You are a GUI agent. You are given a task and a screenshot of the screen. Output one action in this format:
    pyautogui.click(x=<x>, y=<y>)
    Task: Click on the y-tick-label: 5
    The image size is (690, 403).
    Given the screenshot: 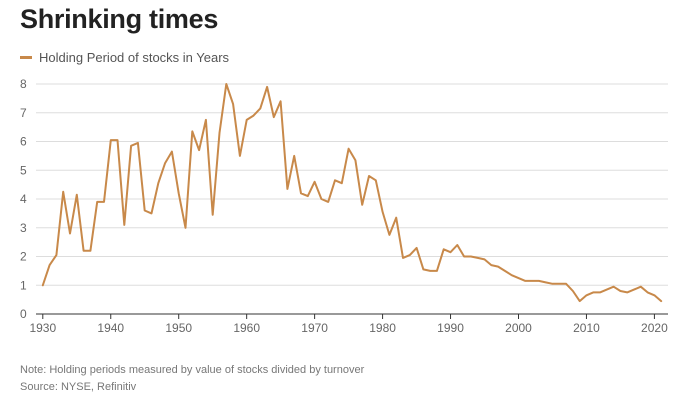 What is the action you would take?
    pyautogui.click(x=23, y=170)
    